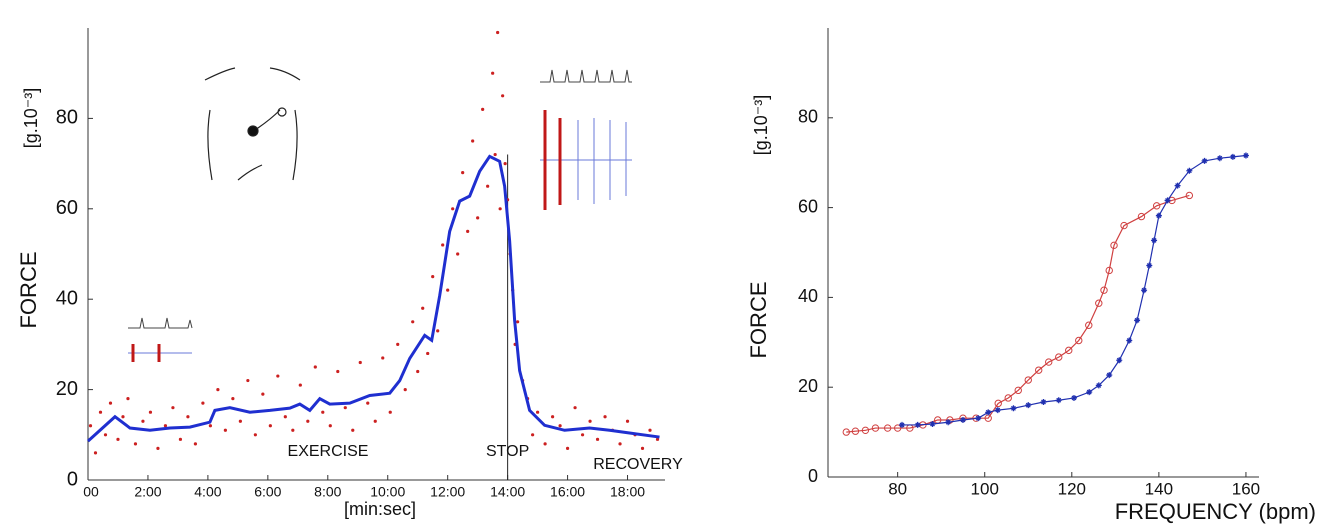 The height and width of the screenshot is (529, 1322). Describe the element at coordinates (1159, 488) in the screenshot. I see `x-tick-label: 140` at that location.